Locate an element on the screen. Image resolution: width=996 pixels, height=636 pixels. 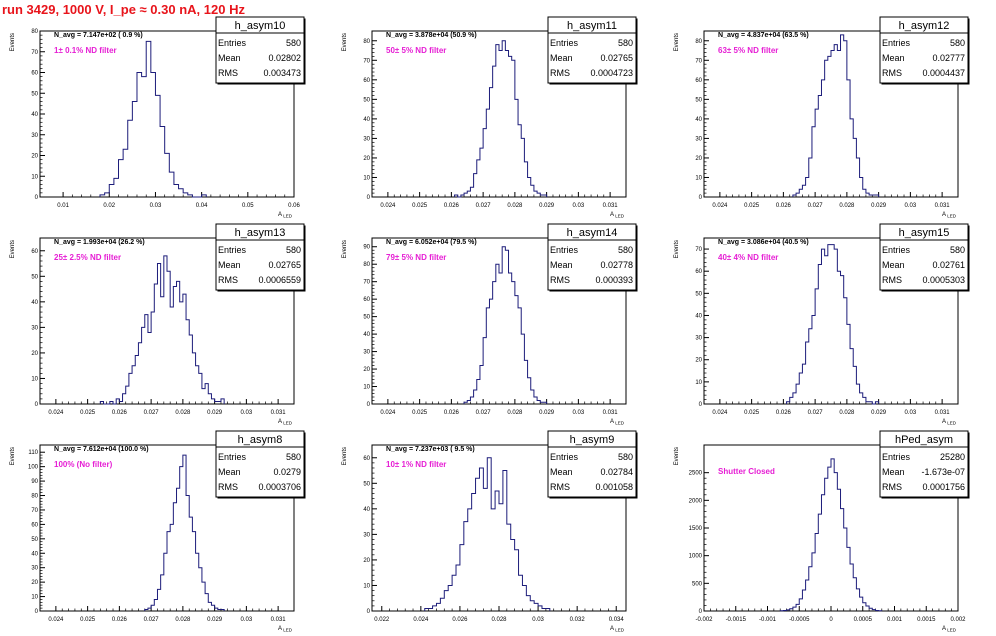
x-axis-label: A LED is located at coordinates (949, 422).